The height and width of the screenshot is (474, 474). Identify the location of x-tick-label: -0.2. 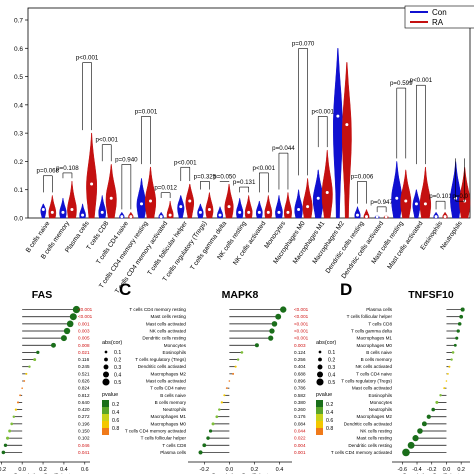
(3, 470).